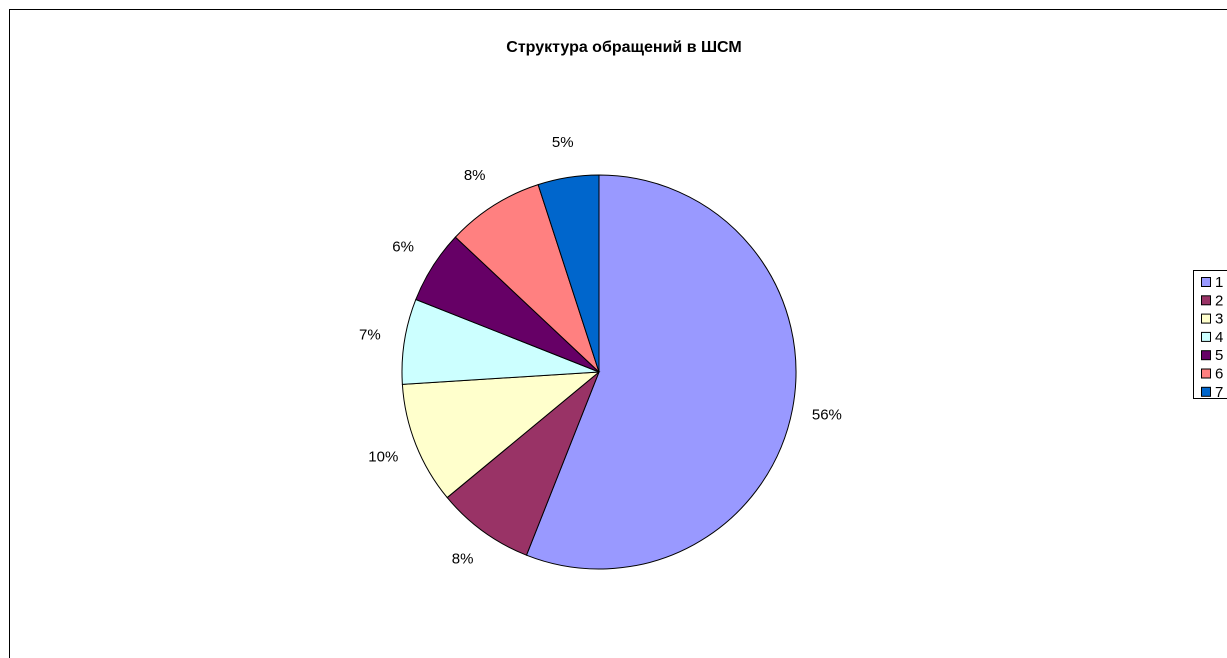 The image size is (1227, 658). Describe the element at coordinates (1219, 282) in the screenshot. I see `legend-label: 1` at that location.